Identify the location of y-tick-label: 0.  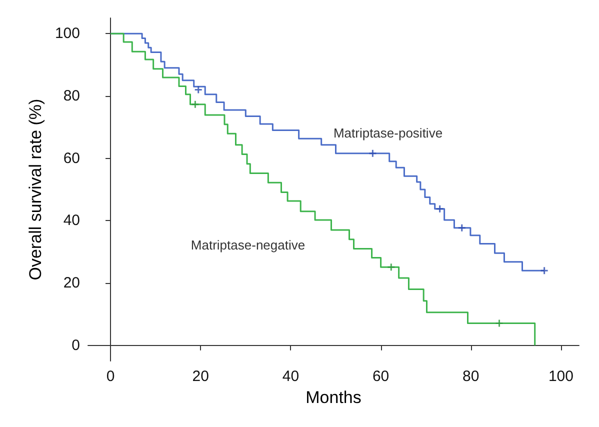
(76, 345).